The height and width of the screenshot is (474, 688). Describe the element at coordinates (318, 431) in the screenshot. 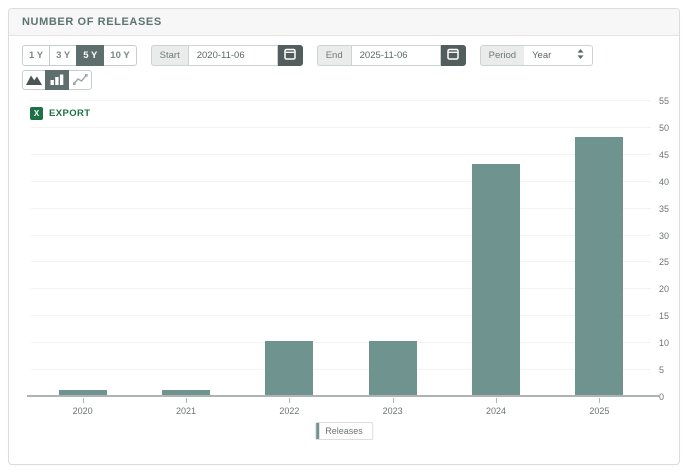

I see `legend-series-marker` at that location.